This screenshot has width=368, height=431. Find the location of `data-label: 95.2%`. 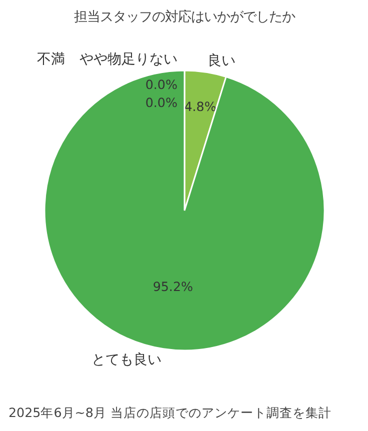

data-label: 95.2% is located at coordinates (173, 286).